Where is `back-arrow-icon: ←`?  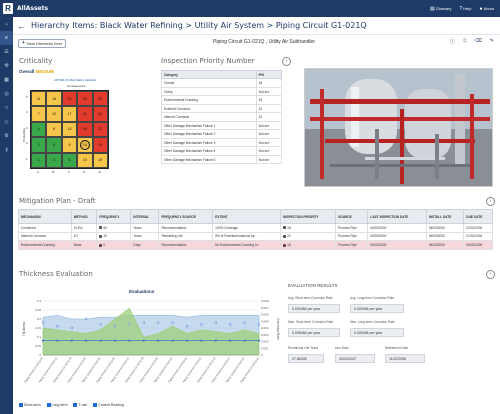
back-arrow-icon: ← is located at coordinates (21, 25).